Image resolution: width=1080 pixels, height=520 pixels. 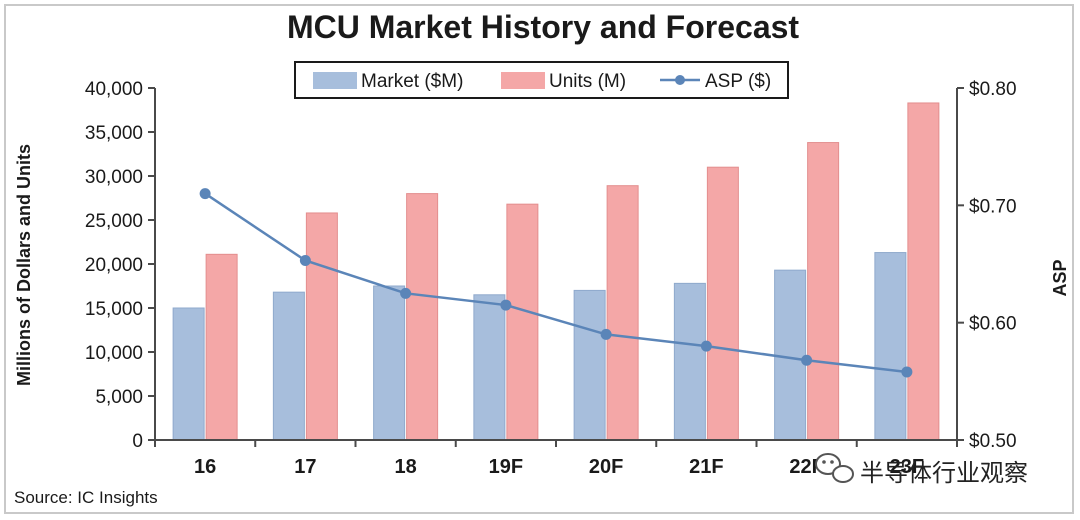 I want to click on y2-tick-label-2: $0.70, so click(x=993, y=206).